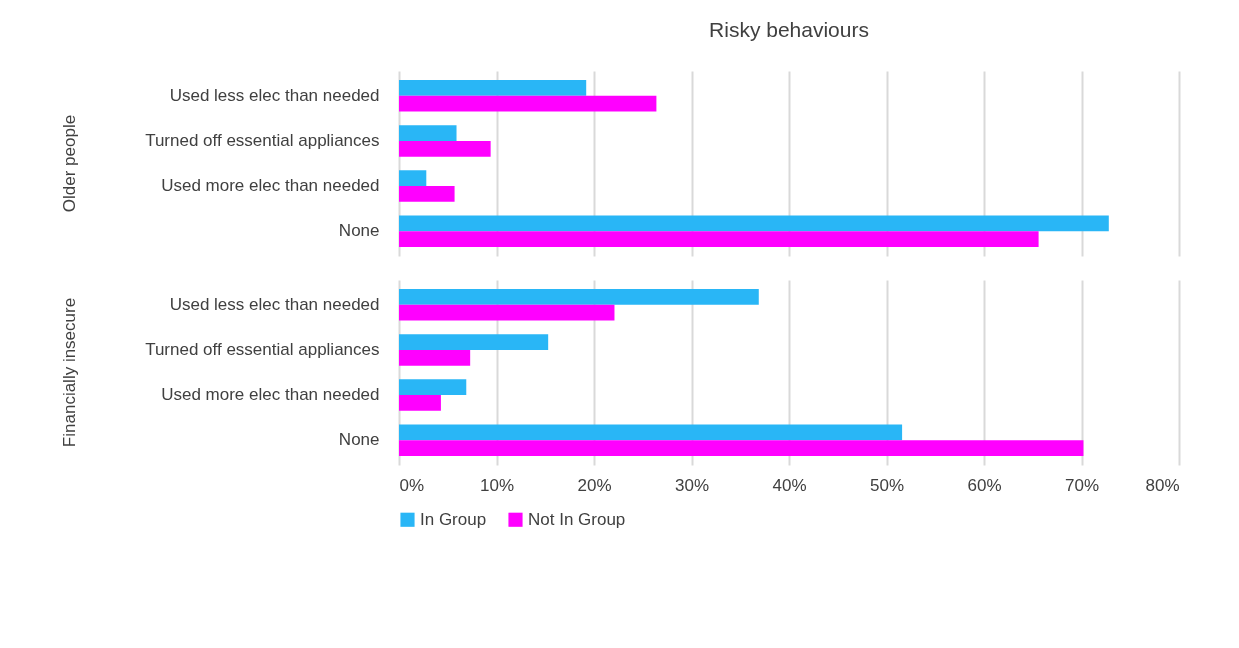 This screenshot has width=1239, height=648. I want to click on y-axis-title: Older people, so click(69, 163).